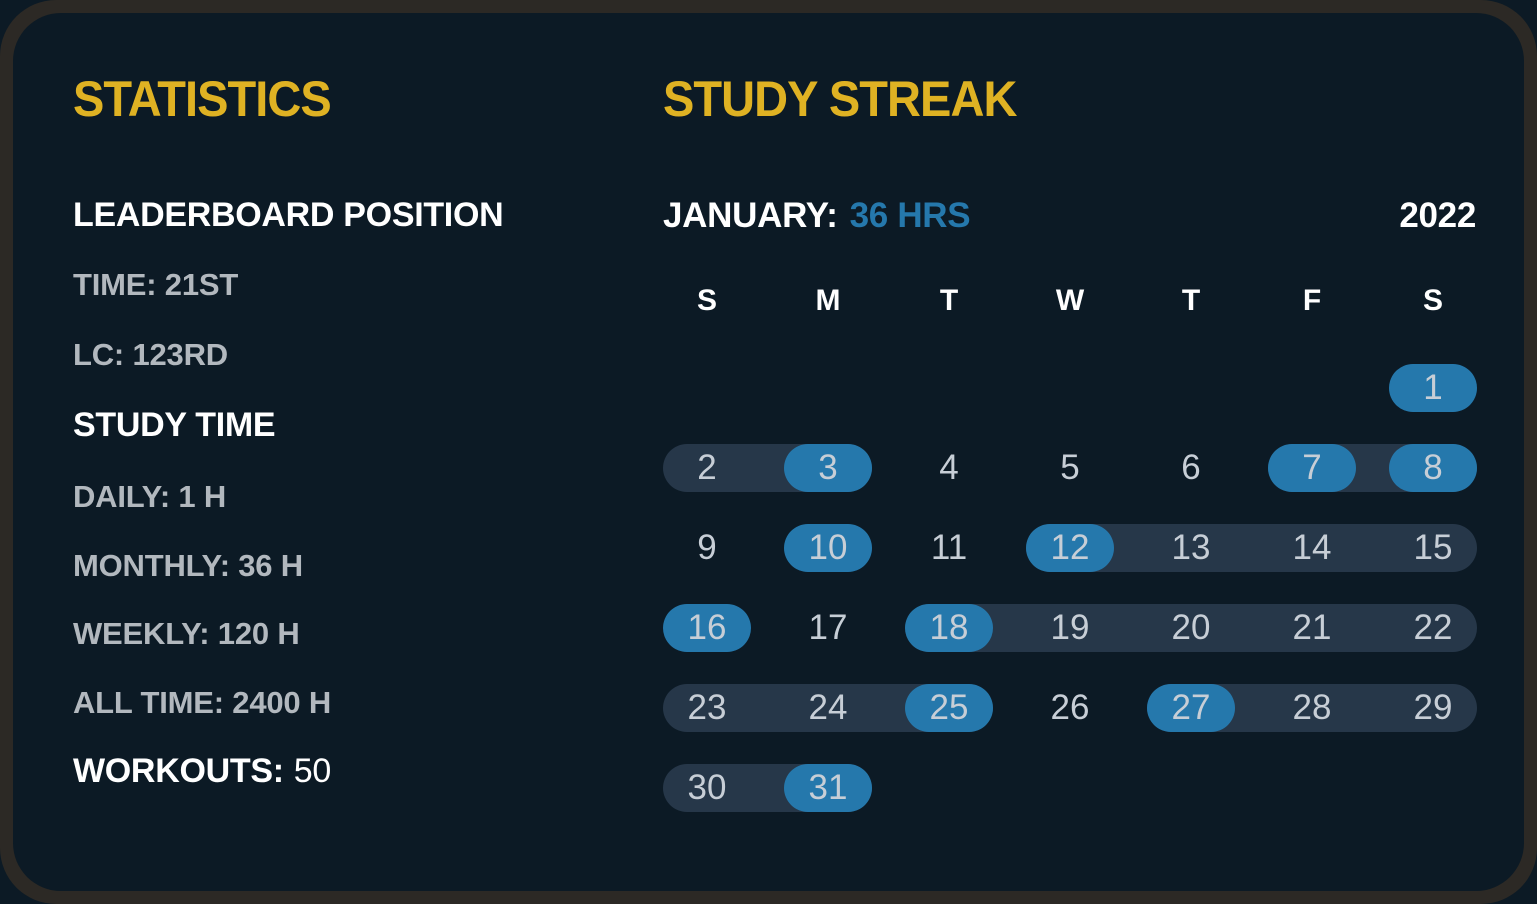 This screenshot has width=1537, height=904. Describe the element at coordinates (910, 215) in the screenshot. I see `month-hours: 36 HRS` at that location.